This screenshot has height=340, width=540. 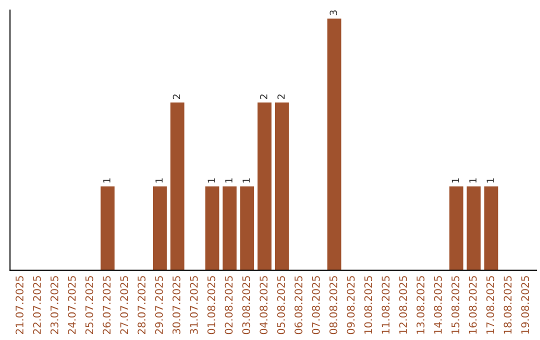 What do you see at coordinates (403, 305) in the screenshot?
I see `x-tick-label: 12.08.2025` at bounding box center [403, 305].